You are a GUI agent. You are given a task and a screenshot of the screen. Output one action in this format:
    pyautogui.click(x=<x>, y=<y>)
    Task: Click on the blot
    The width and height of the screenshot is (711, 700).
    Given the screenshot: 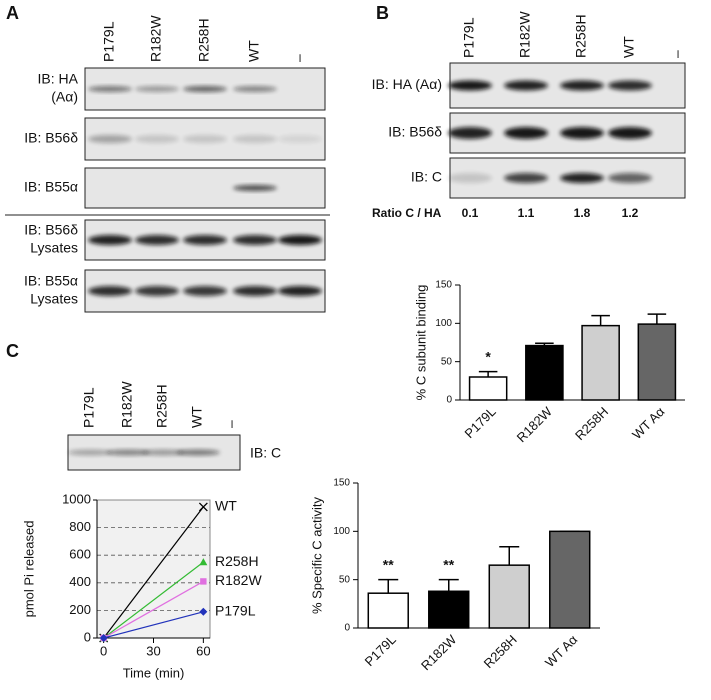 What is the action you would take?
    pyautogui.click(x=205, y=188)
    